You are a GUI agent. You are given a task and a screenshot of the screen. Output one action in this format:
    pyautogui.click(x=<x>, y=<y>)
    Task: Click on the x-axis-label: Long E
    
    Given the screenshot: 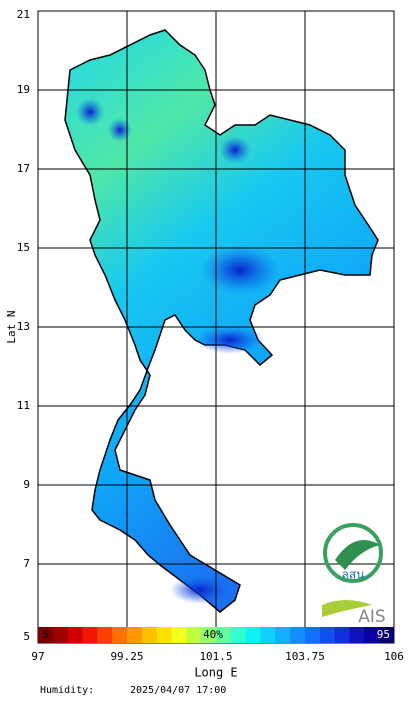 What is the action you would take?
    pyautogui.click(x=215, y=673)
    